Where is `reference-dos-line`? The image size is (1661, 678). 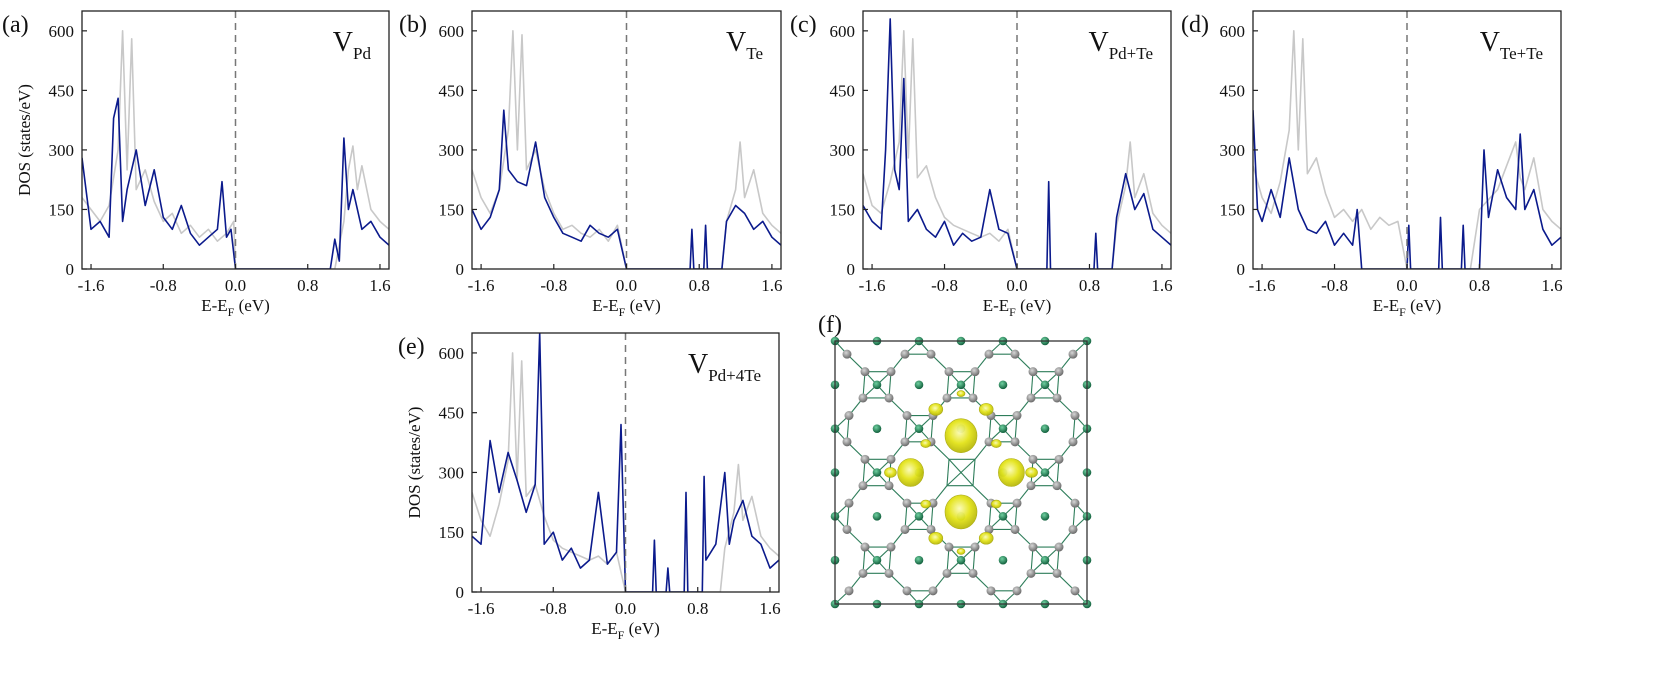 reference-dos-line is located at coordinates (1017, 149).